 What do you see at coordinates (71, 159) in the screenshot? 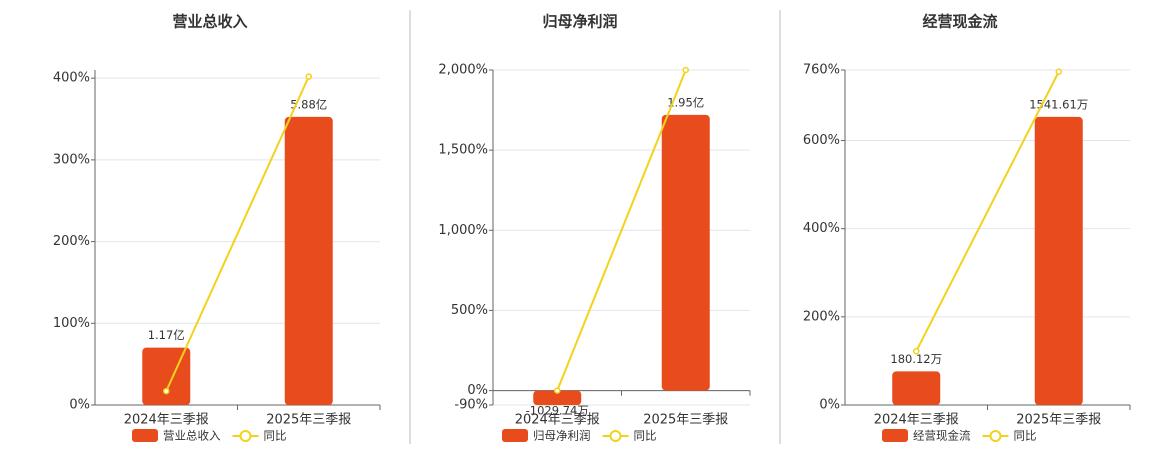
I see `y-tick-label: 300%` at bounding box center [71, 159].